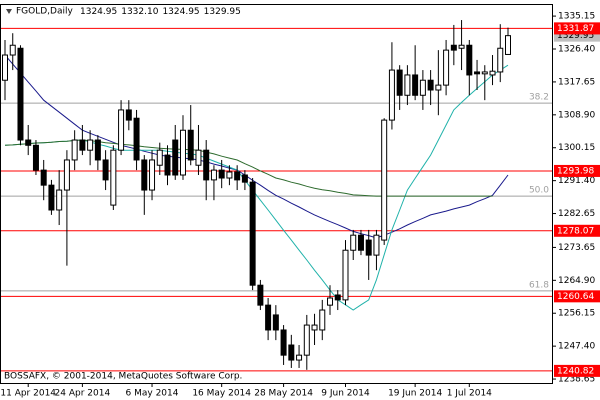 The image size is (600, 400). What do you see at coordinates (415, 394) in the screenshot?
I see `x-tick-label: 19 Jun 2014` at bounding box center [415, 394].